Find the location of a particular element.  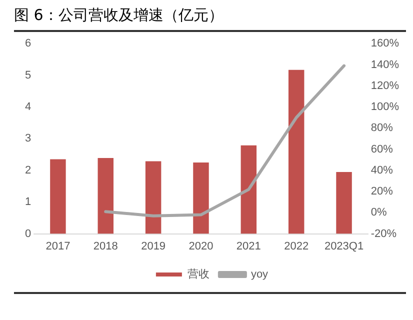

y-tick-label: 5 is located at coordinates (28, 75).